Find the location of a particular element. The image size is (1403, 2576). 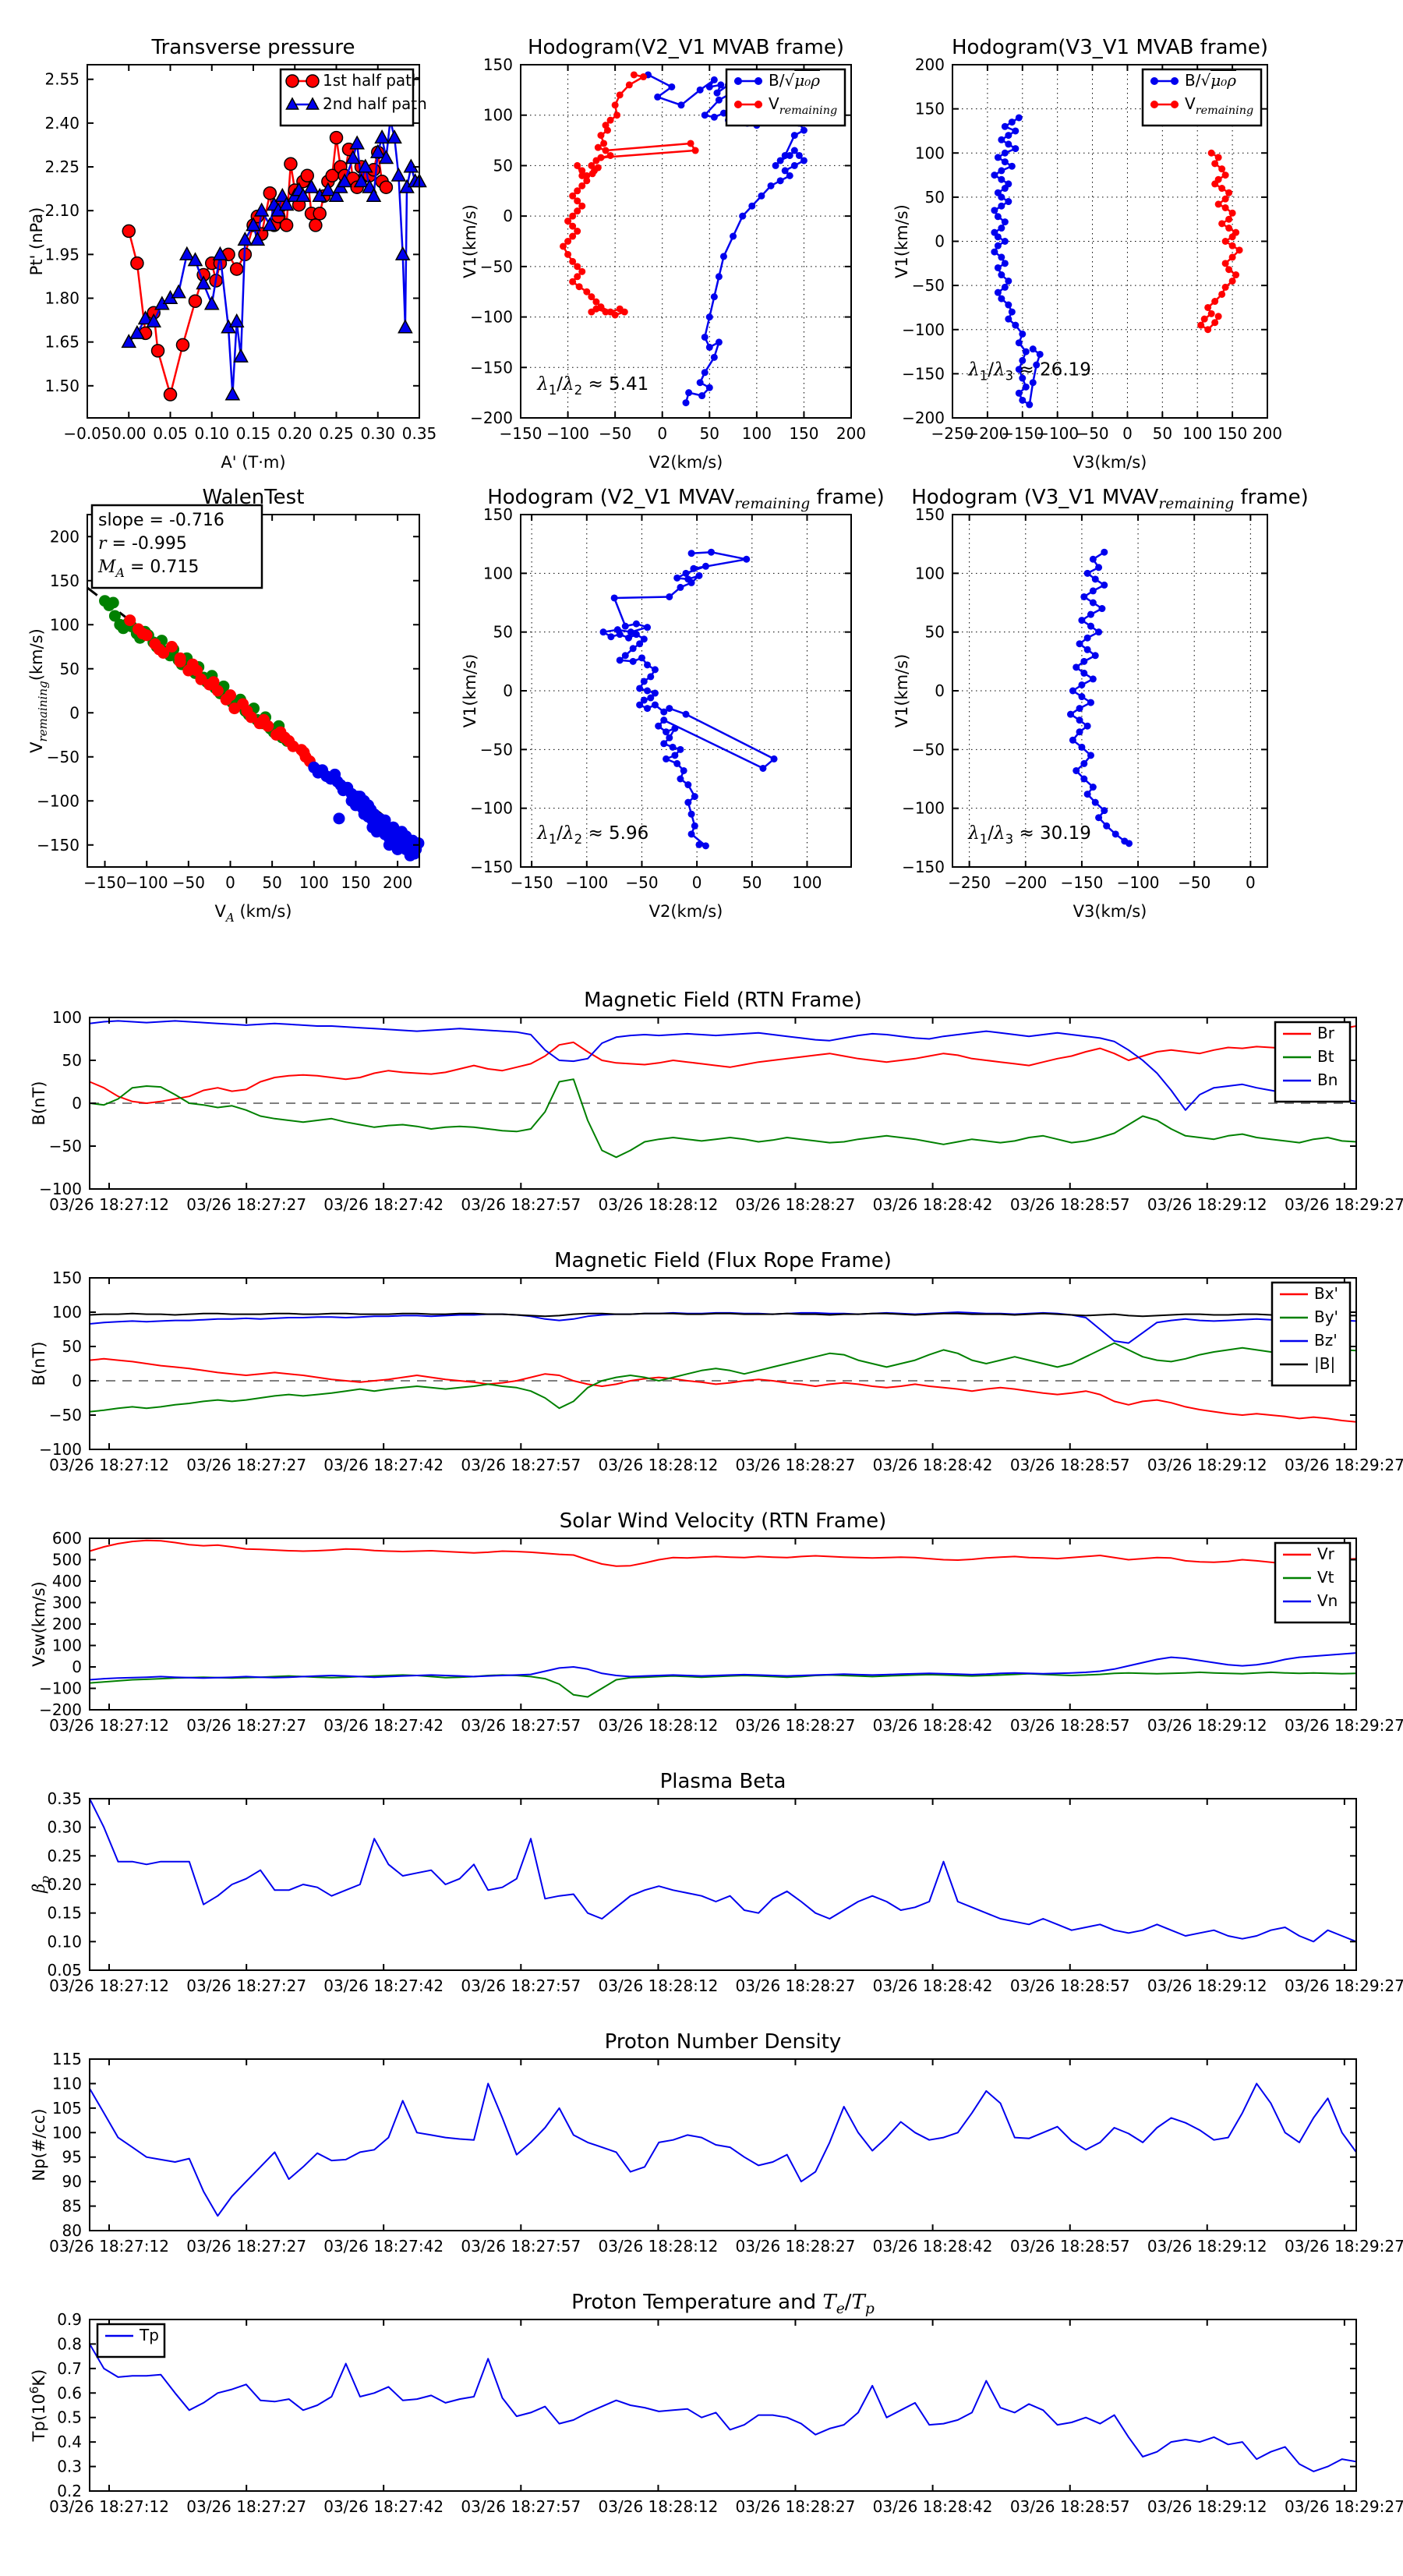

svg-text: −200 is located at coordinates (923, 418).